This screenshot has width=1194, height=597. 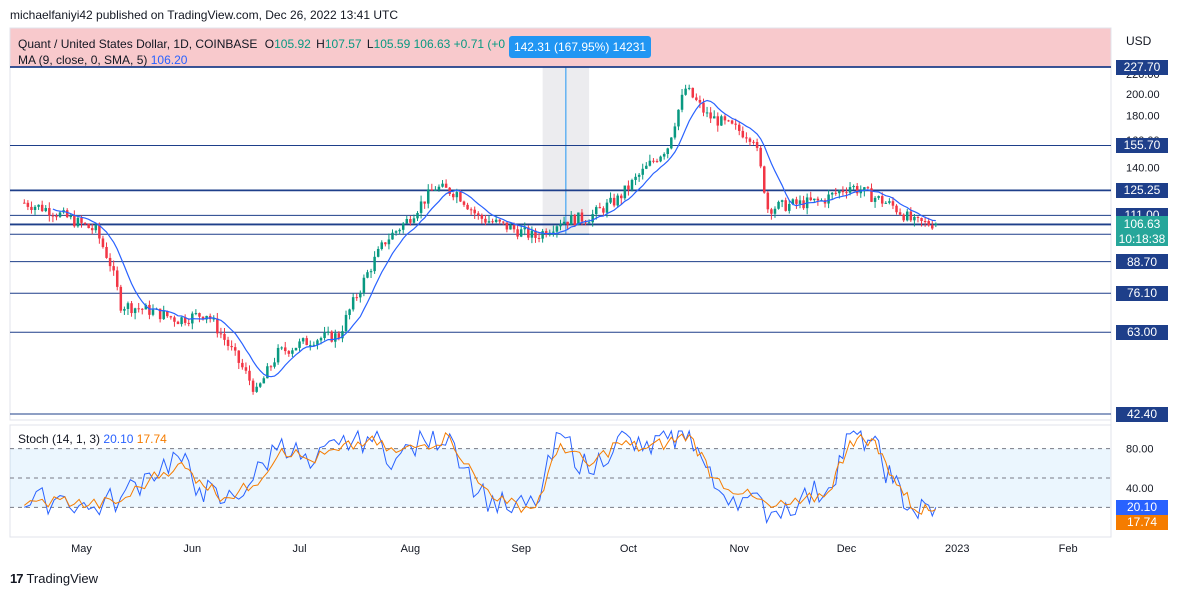 What do you see at coordinates (343, 44) in the screenshot?
I see `high-value: 107.57` at bounding box center [343, 44].